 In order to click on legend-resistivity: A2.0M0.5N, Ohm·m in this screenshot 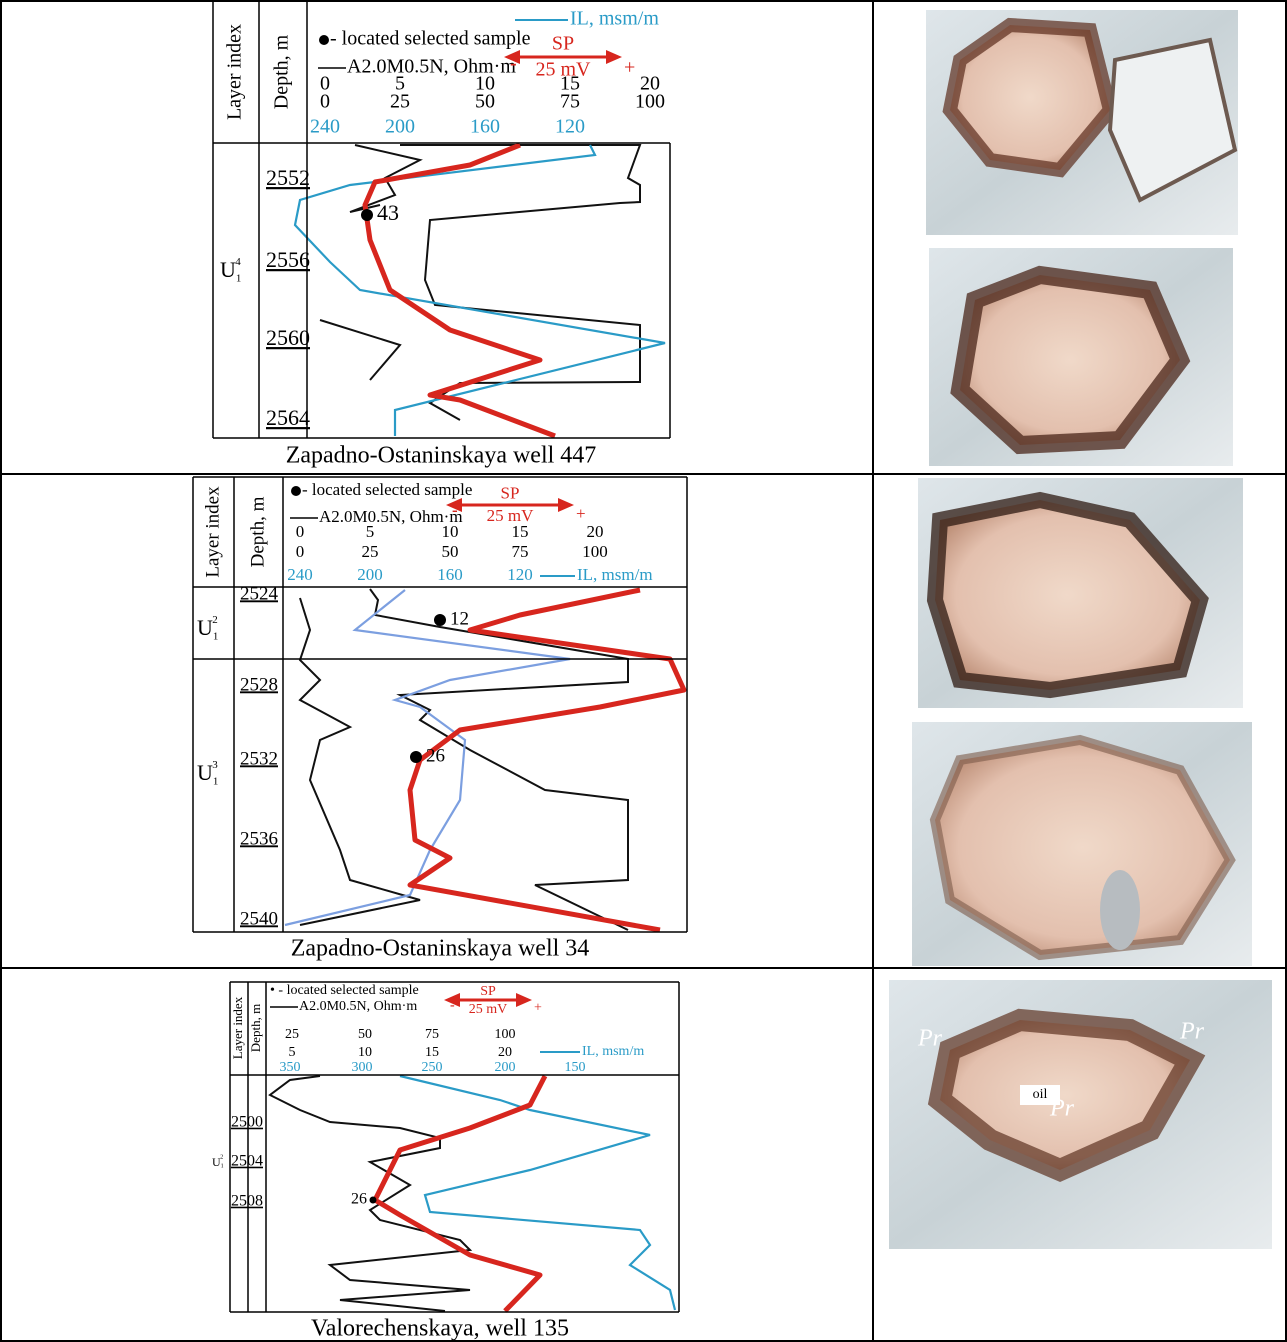, I will do `click(431, 67)`.